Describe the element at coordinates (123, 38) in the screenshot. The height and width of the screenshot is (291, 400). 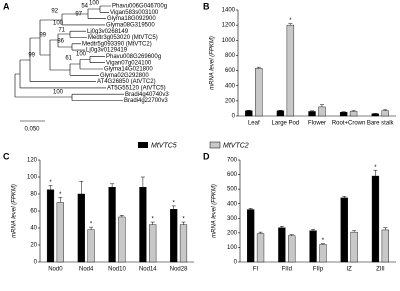
I see `tree-label: Medtr3g053020 (MtVTC5)` at that location.